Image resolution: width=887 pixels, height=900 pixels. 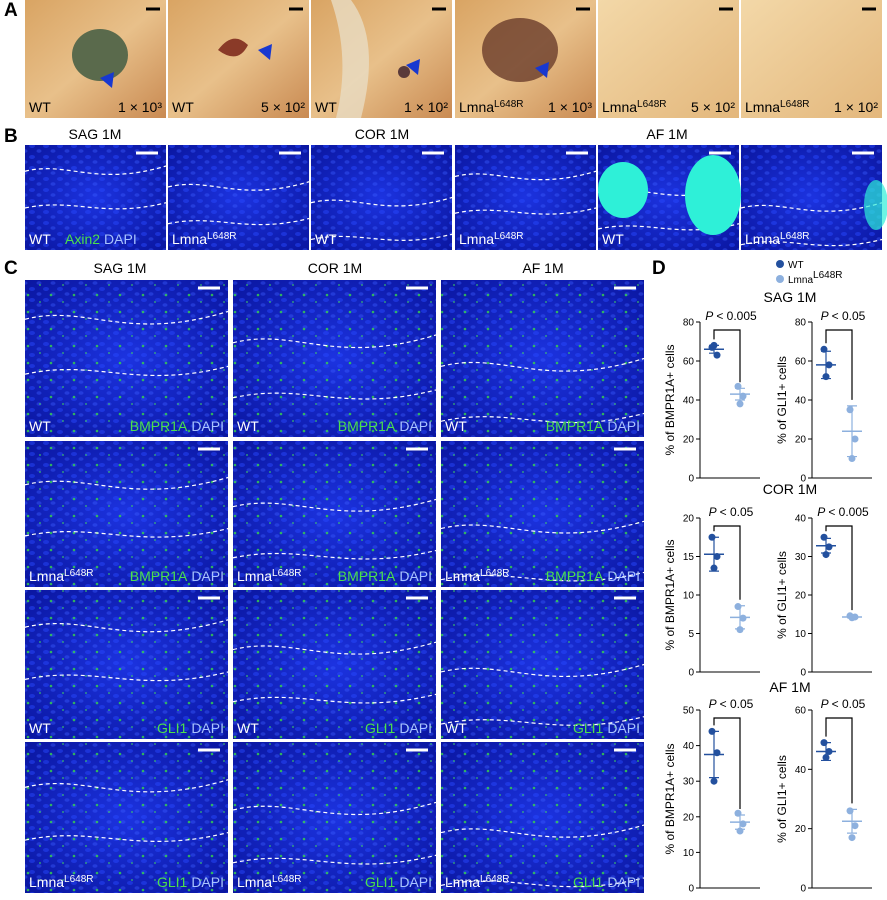 I want to click on row-title: AF 1M, so click(x=789, y=687).